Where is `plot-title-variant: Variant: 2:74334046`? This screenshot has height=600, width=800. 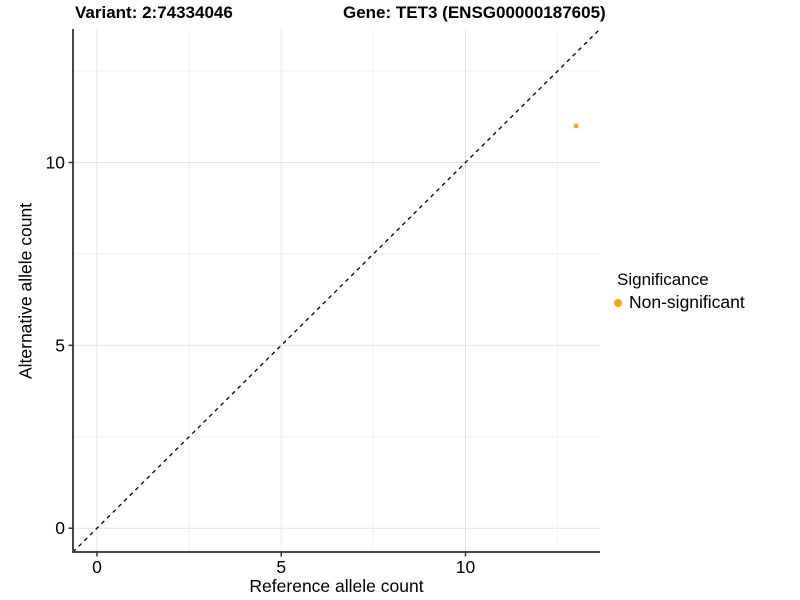 plot-title-variant: Variant: 2:74334046 is located at coordinates (154, 12).